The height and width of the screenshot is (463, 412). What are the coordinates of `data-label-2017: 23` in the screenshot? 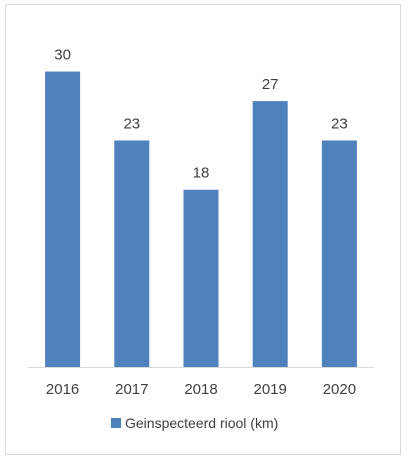 It's located at (131, 123).